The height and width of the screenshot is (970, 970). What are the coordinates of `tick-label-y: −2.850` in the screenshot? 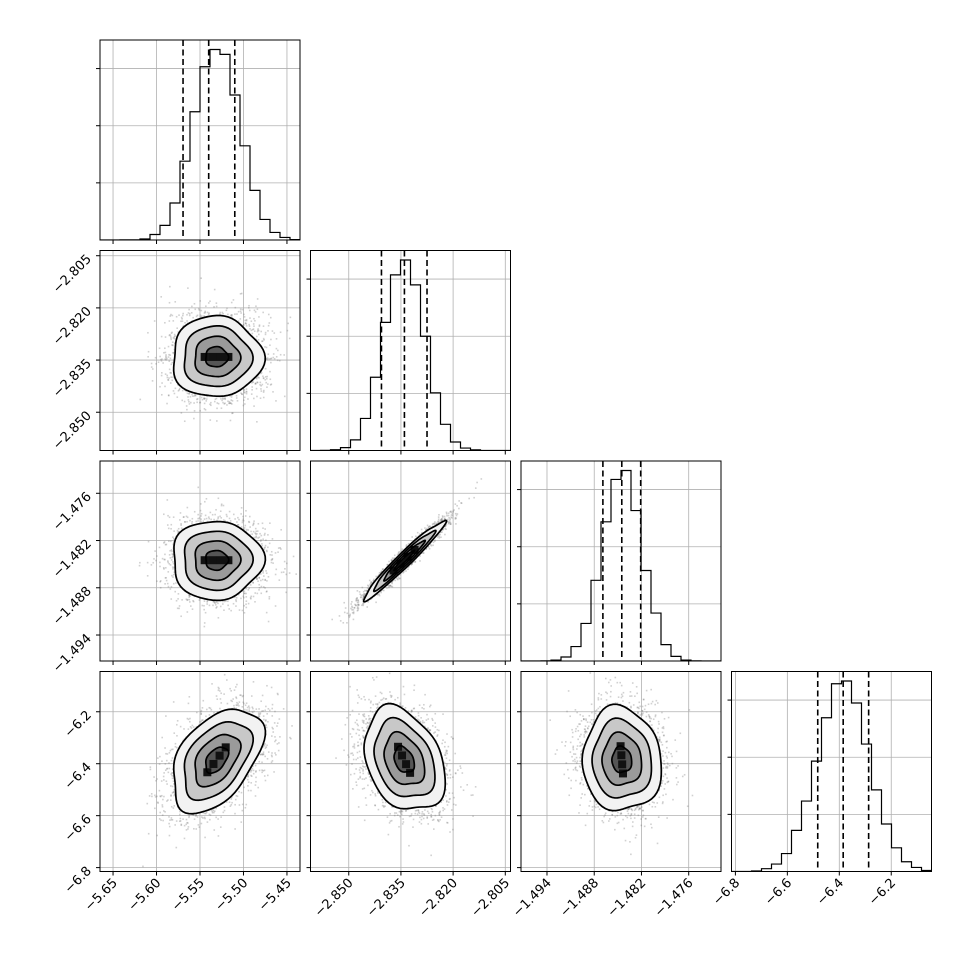 It's located at (72, 430).